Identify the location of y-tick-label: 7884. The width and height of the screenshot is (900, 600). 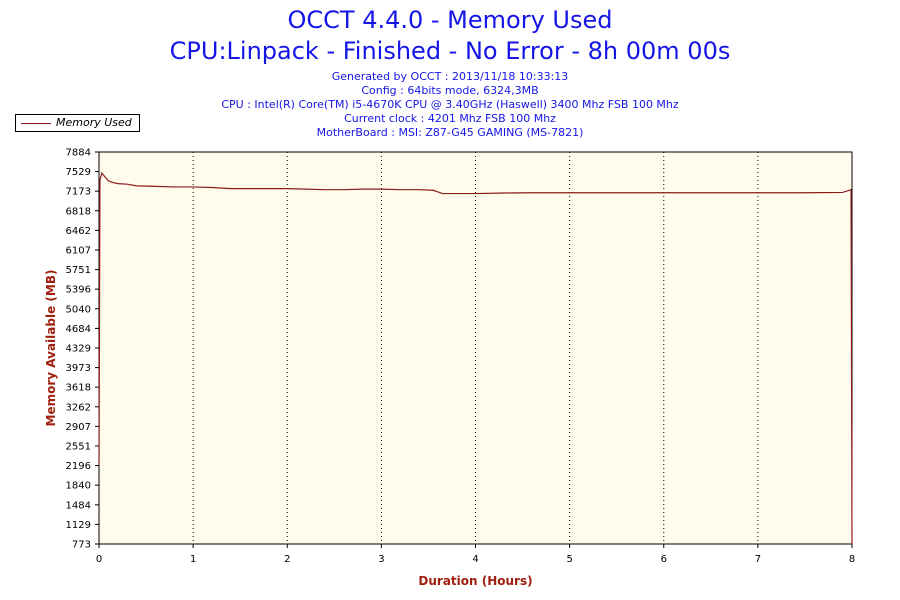
(78, 153).